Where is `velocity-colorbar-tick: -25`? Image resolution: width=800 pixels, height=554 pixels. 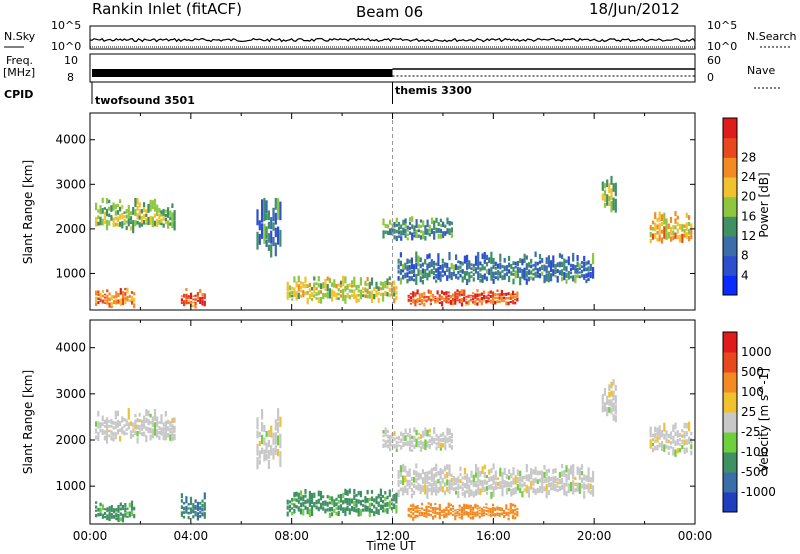 velocity-colorbar-tick: -25 is located at coordinates (751, 432).